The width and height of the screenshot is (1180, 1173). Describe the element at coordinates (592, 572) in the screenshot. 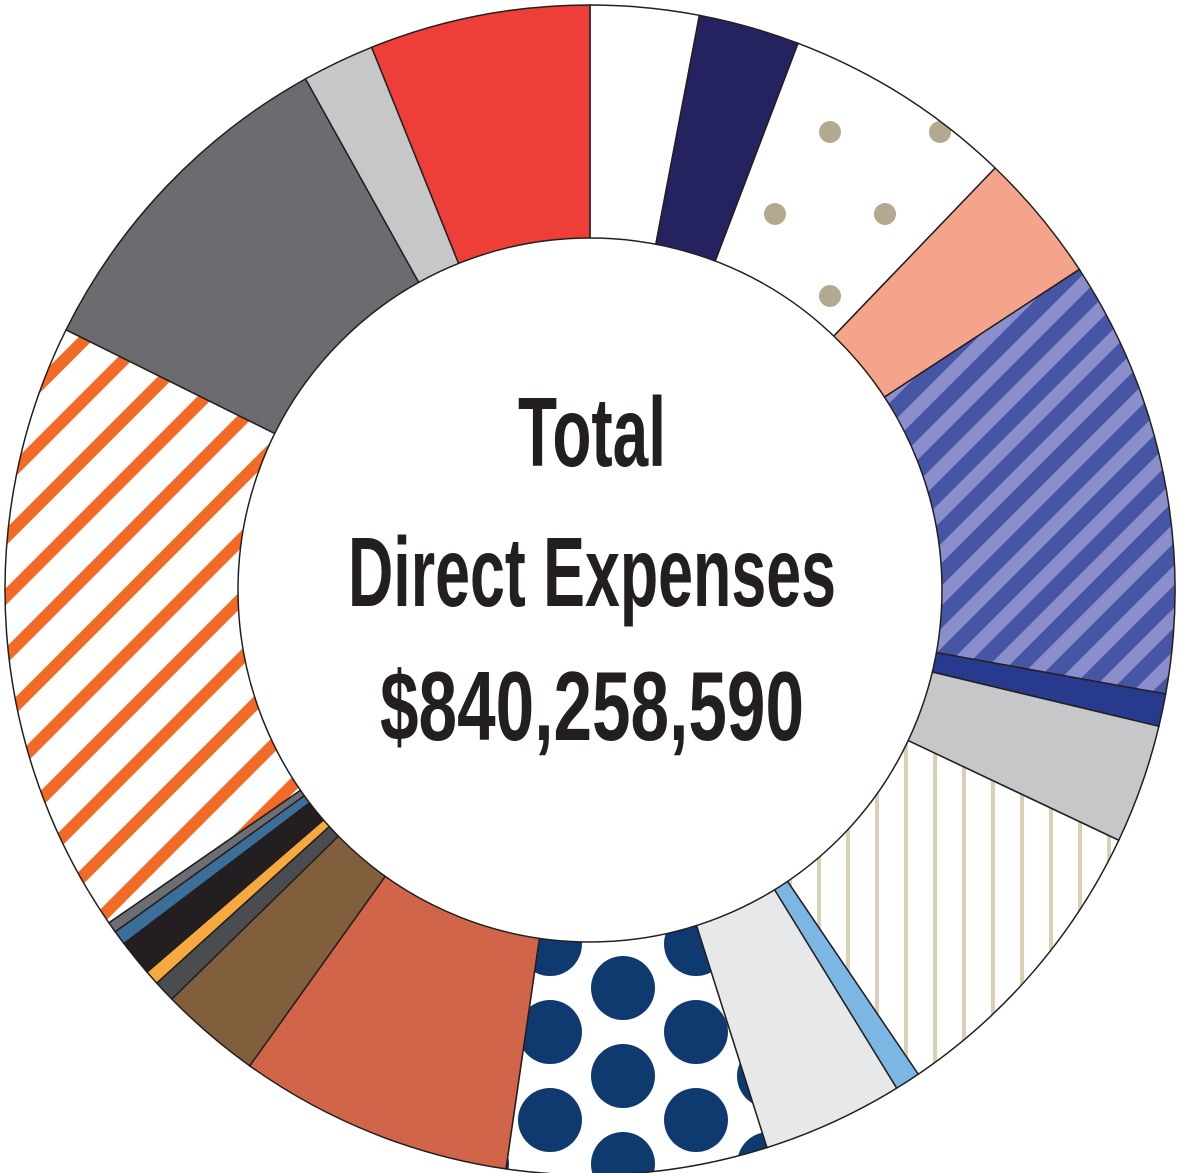

I see `center-title: Direct Expenses` at that location.